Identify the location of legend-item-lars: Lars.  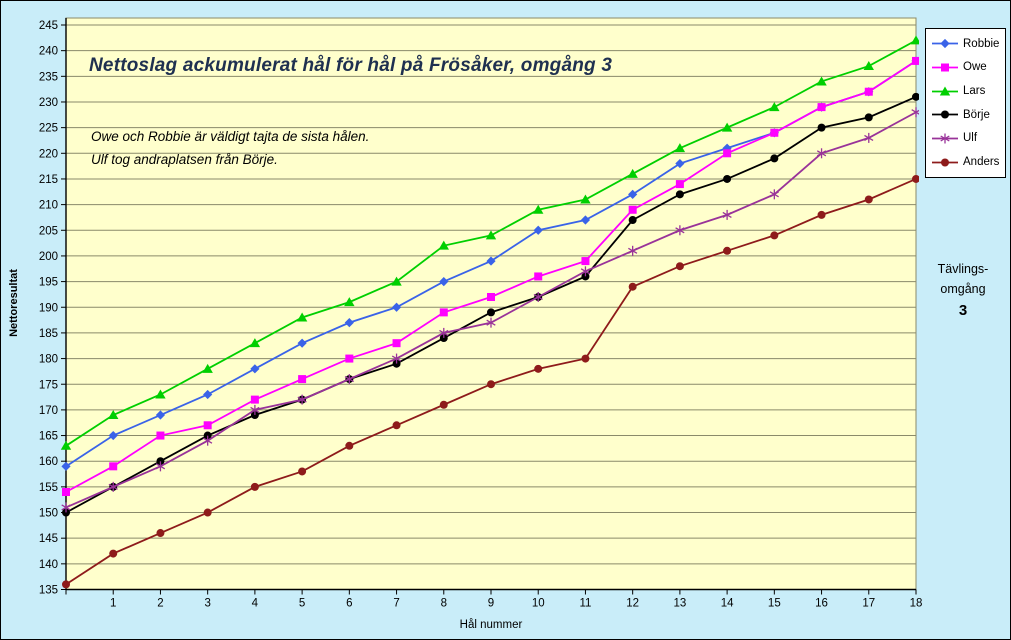
(968, 91).